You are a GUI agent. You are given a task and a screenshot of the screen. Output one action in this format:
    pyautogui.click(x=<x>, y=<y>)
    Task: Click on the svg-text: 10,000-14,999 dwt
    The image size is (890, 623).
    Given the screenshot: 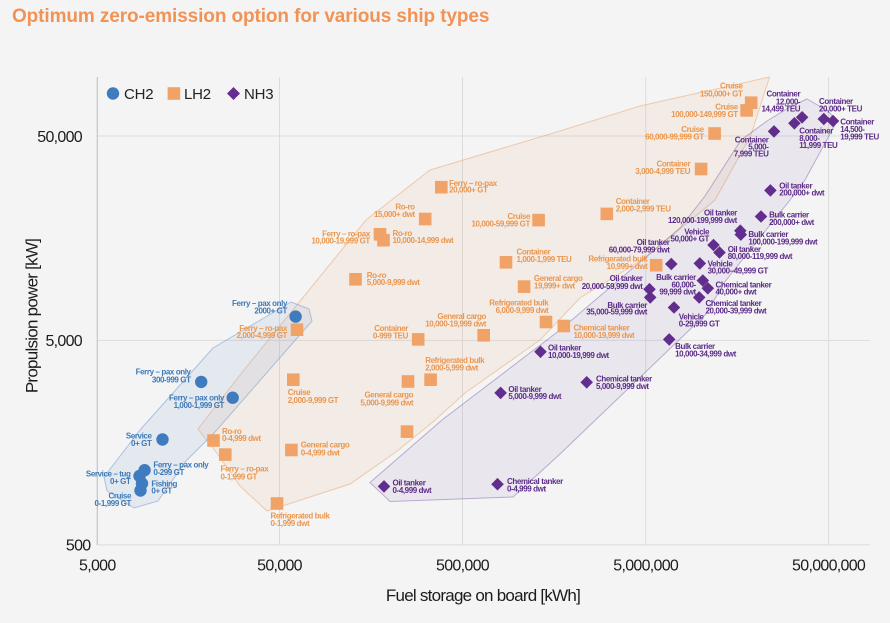 What is the action you would take?
    pyautogui.click(x=424, y=240)
    